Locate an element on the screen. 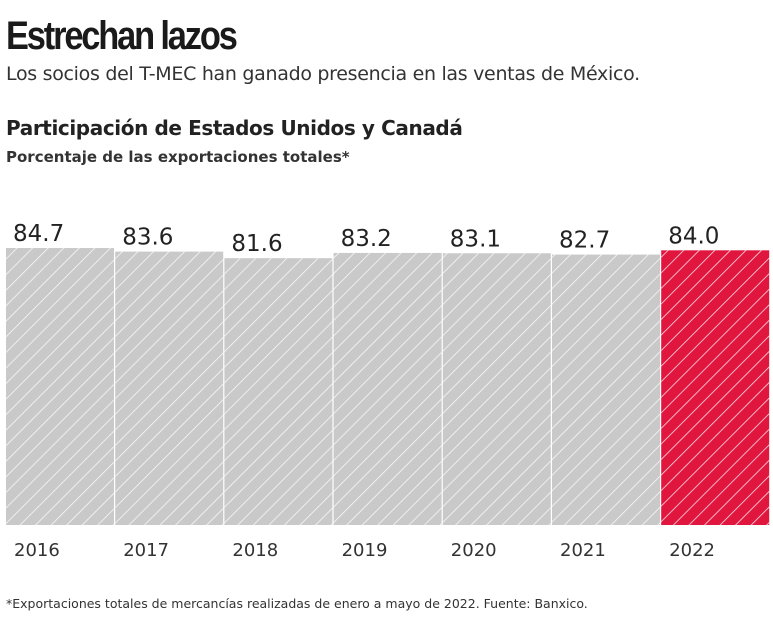 This screenshot has width=773, height=620. bar-hatch-2017 is located at coordinates (169, 388).